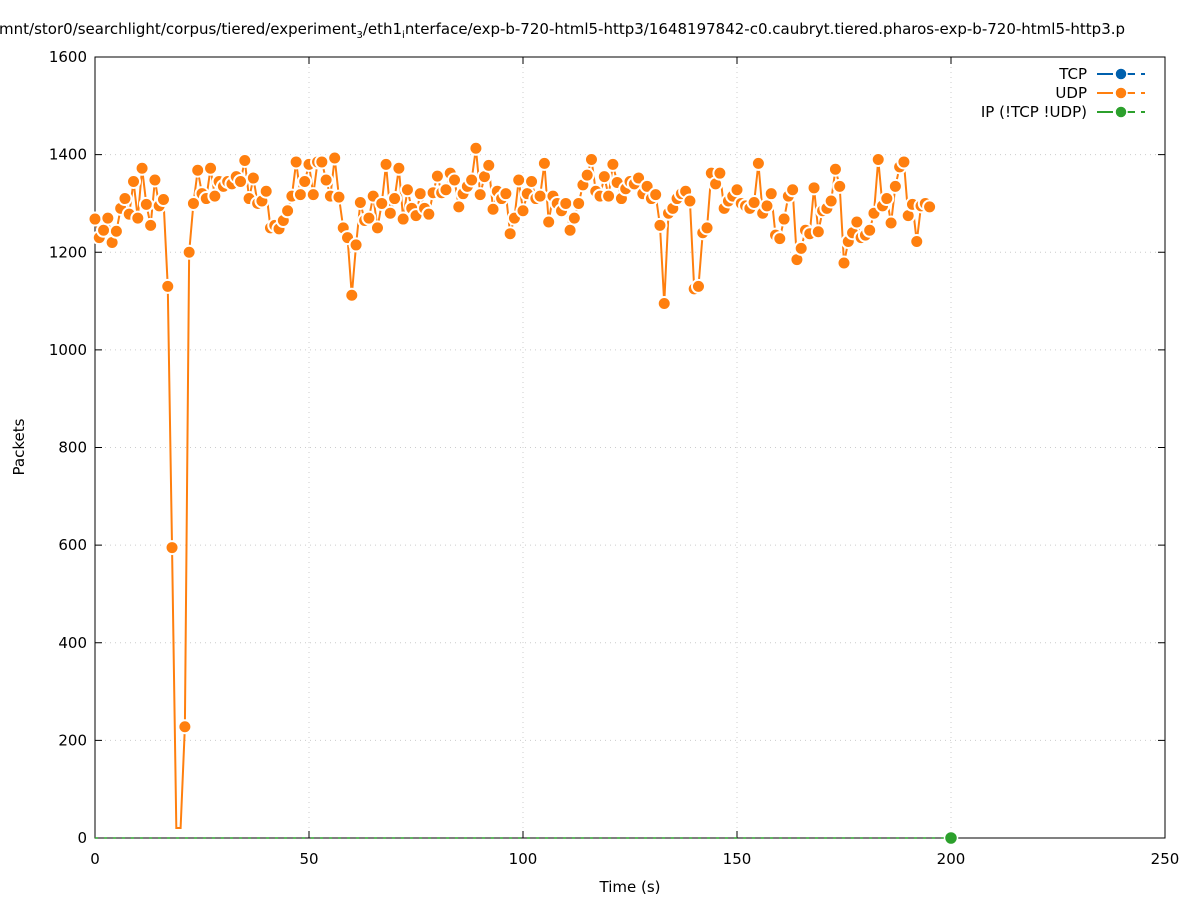 This screenshot has height=900, width=1197. Describe the element at coordinates (68, 155) in the screenshot. I see `y-tick-label: 1400` at that location.